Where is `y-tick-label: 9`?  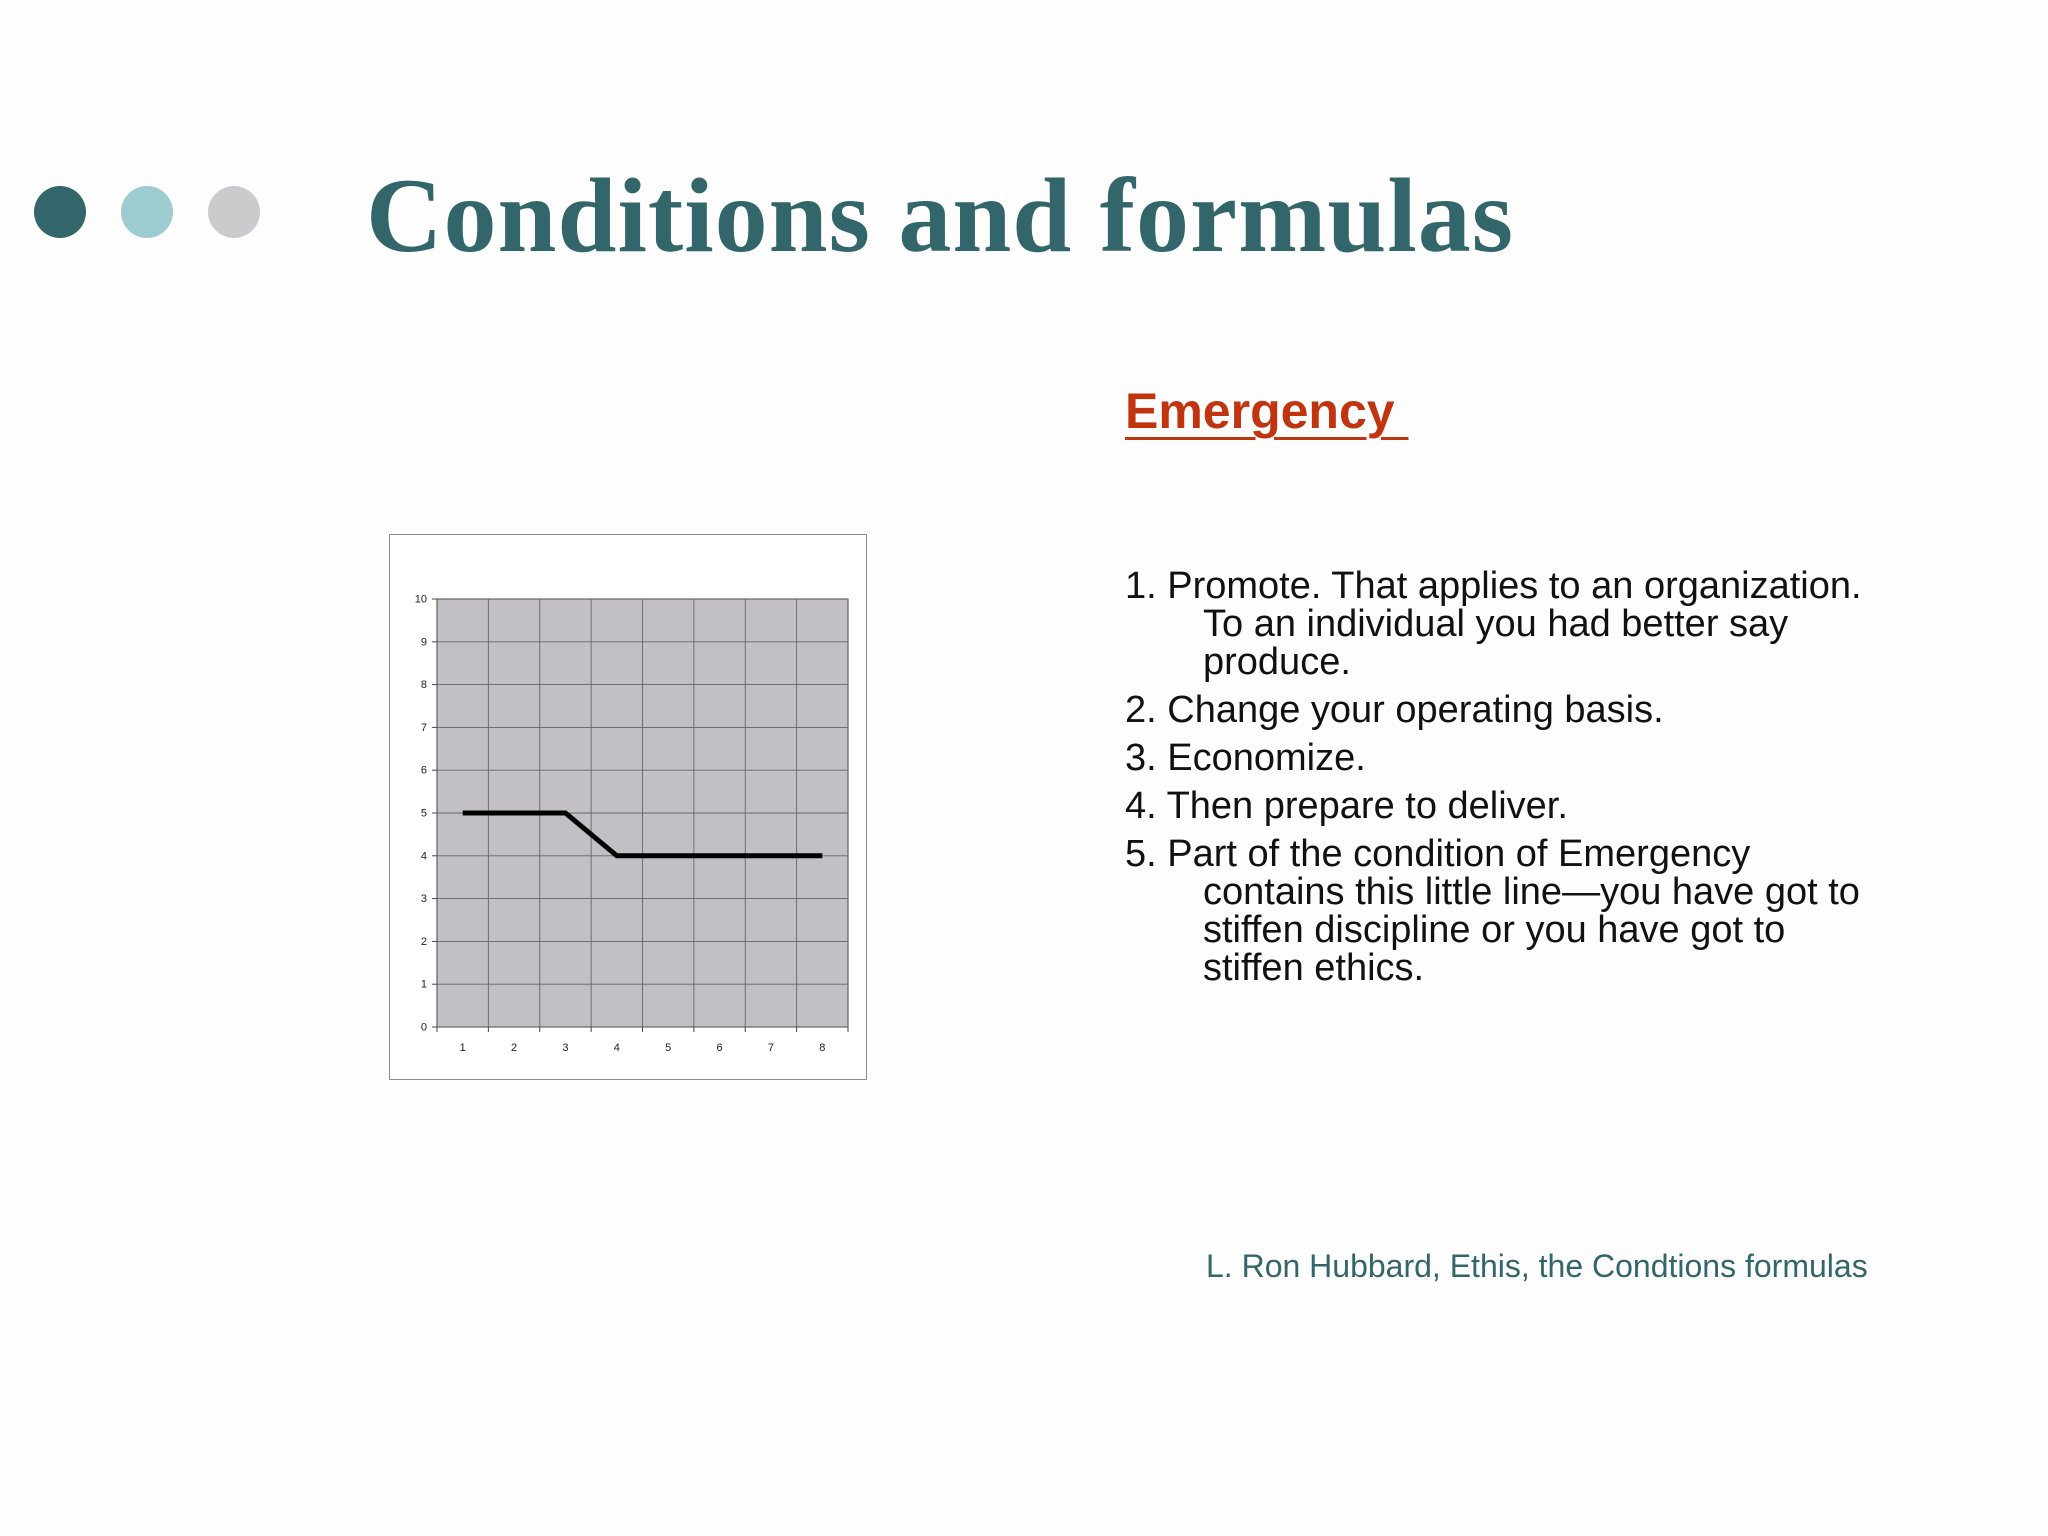
y-tick-label: 9 is located at coordinates (424, 642).